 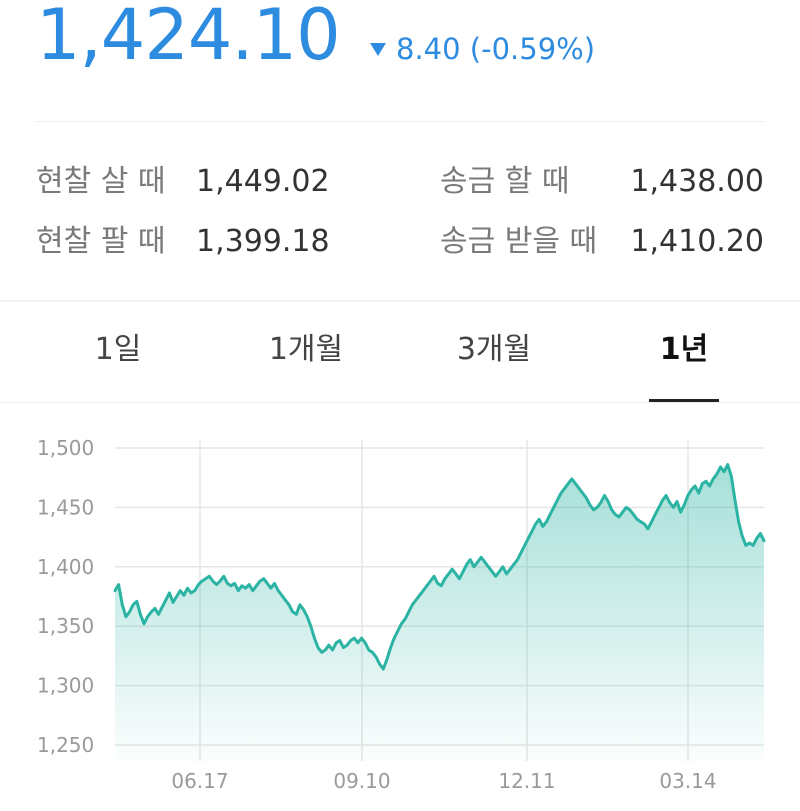 I want to click on y-tick-label: 1,500, so click(x=65, y=448).